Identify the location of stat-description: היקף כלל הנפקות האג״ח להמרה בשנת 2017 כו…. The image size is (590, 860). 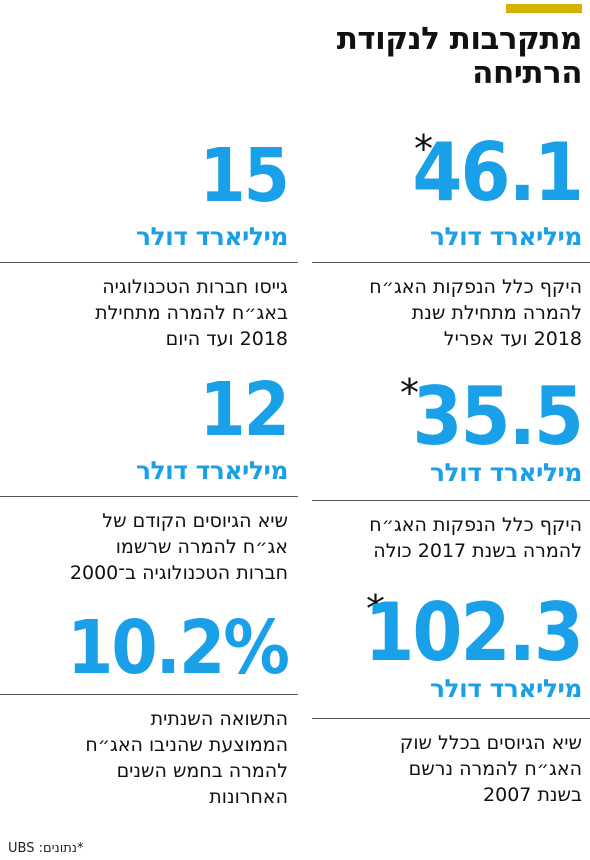
(442, 538).